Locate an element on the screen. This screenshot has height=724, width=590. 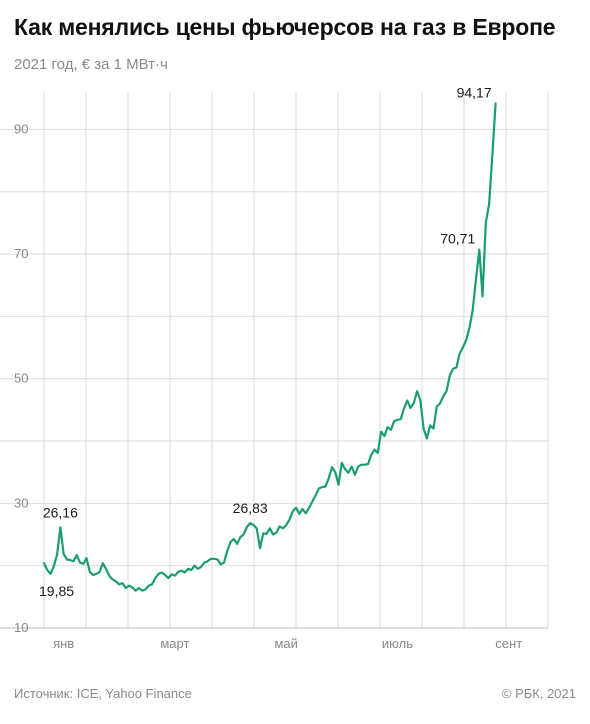
x-tick-label: май is located at coordinates (285, 643).